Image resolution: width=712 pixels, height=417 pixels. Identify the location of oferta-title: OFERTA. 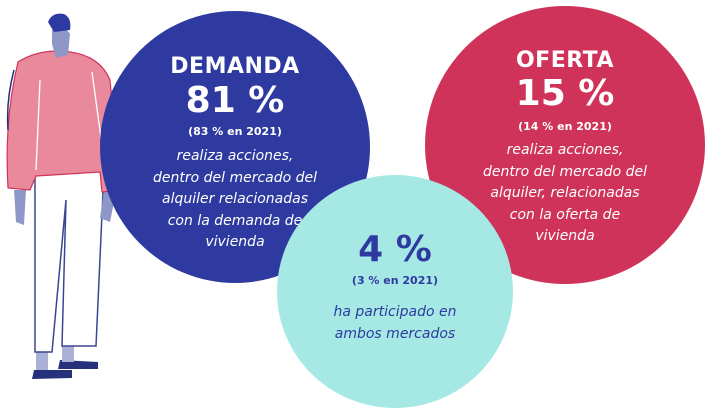
(565, 60).